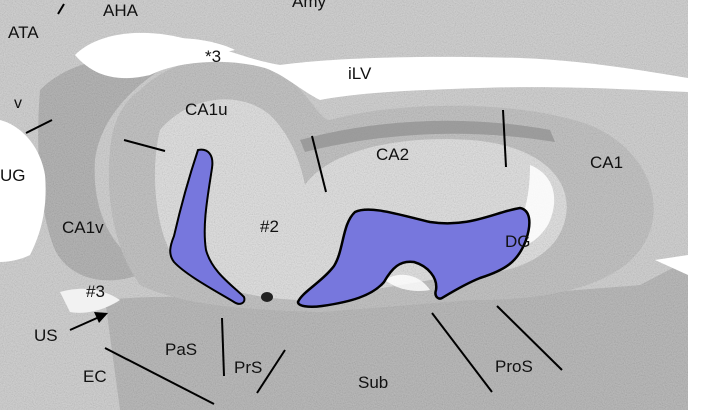 The height and width of the screenshot is (420, 702). I want to click on label-v: v, so click(18, 103).